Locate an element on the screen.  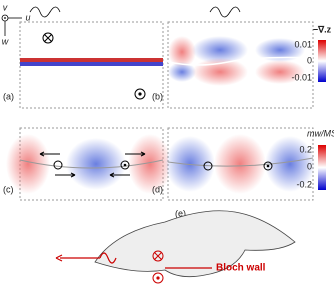
axis-glyph is located at coordinates (121, 21).